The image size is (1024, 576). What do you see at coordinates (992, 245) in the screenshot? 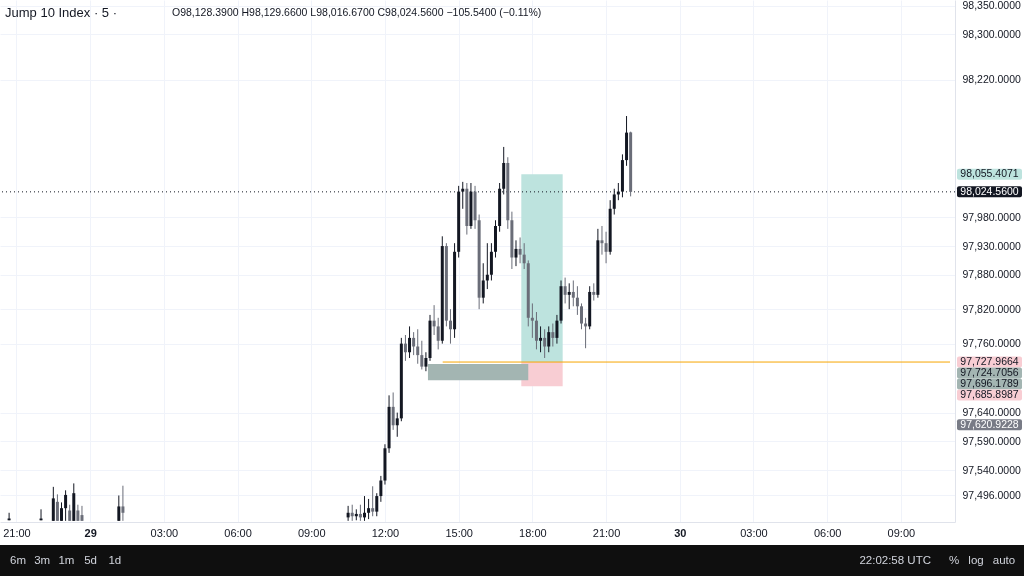
I see `y-tick-label: 97,930.0000` at bounding box center [992, 245].